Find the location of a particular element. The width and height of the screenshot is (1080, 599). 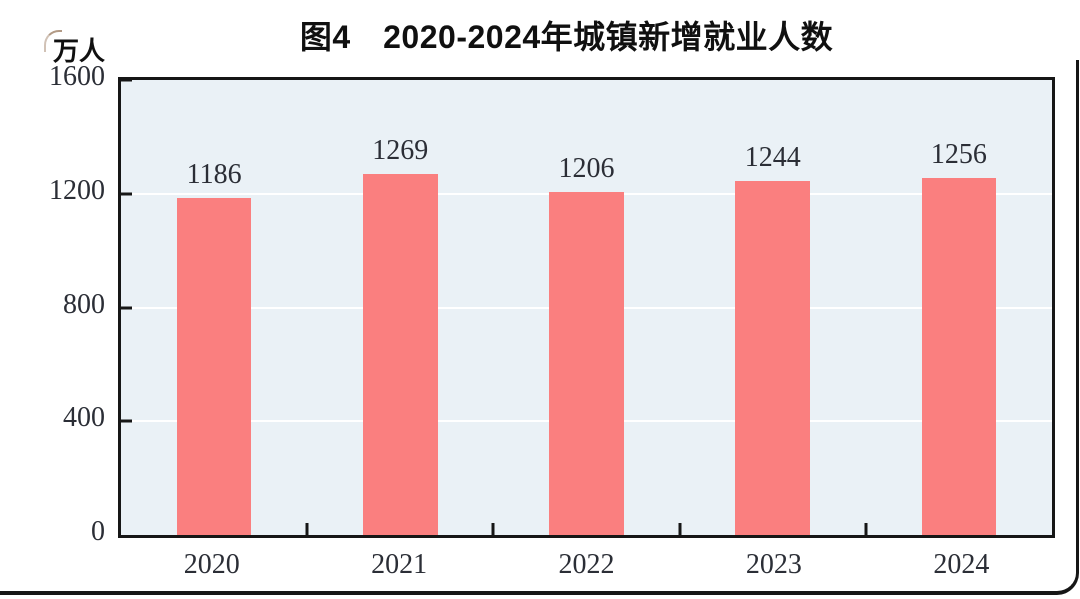

bar-value-label-2021: 1269 is located at coordinates (400, 151).